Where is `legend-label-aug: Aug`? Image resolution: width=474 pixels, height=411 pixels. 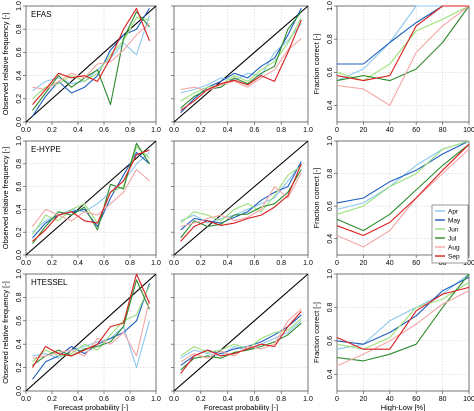
legend-label-aug: Aug is located at coordinates (454, 248).